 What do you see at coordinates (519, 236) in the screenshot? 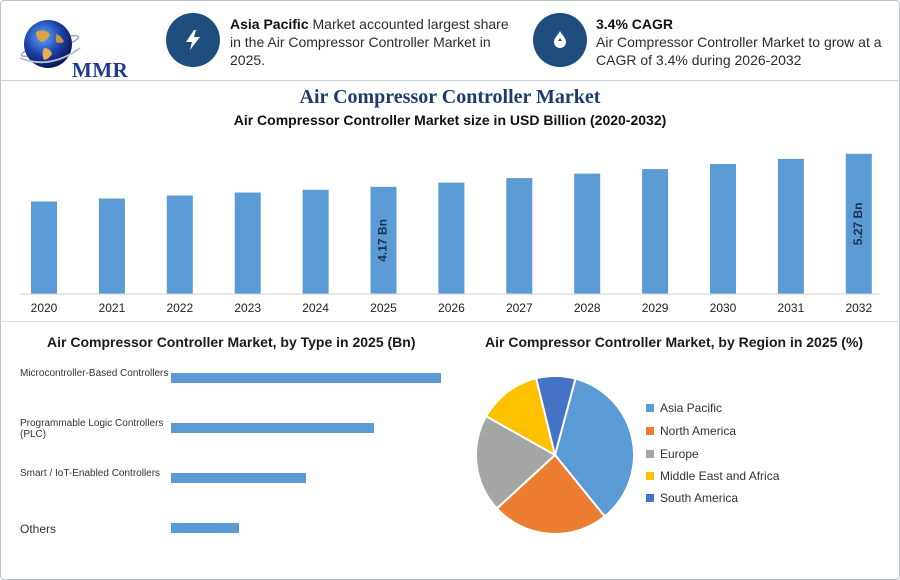
I see `bar-2027` at bounding box center [519, 236].